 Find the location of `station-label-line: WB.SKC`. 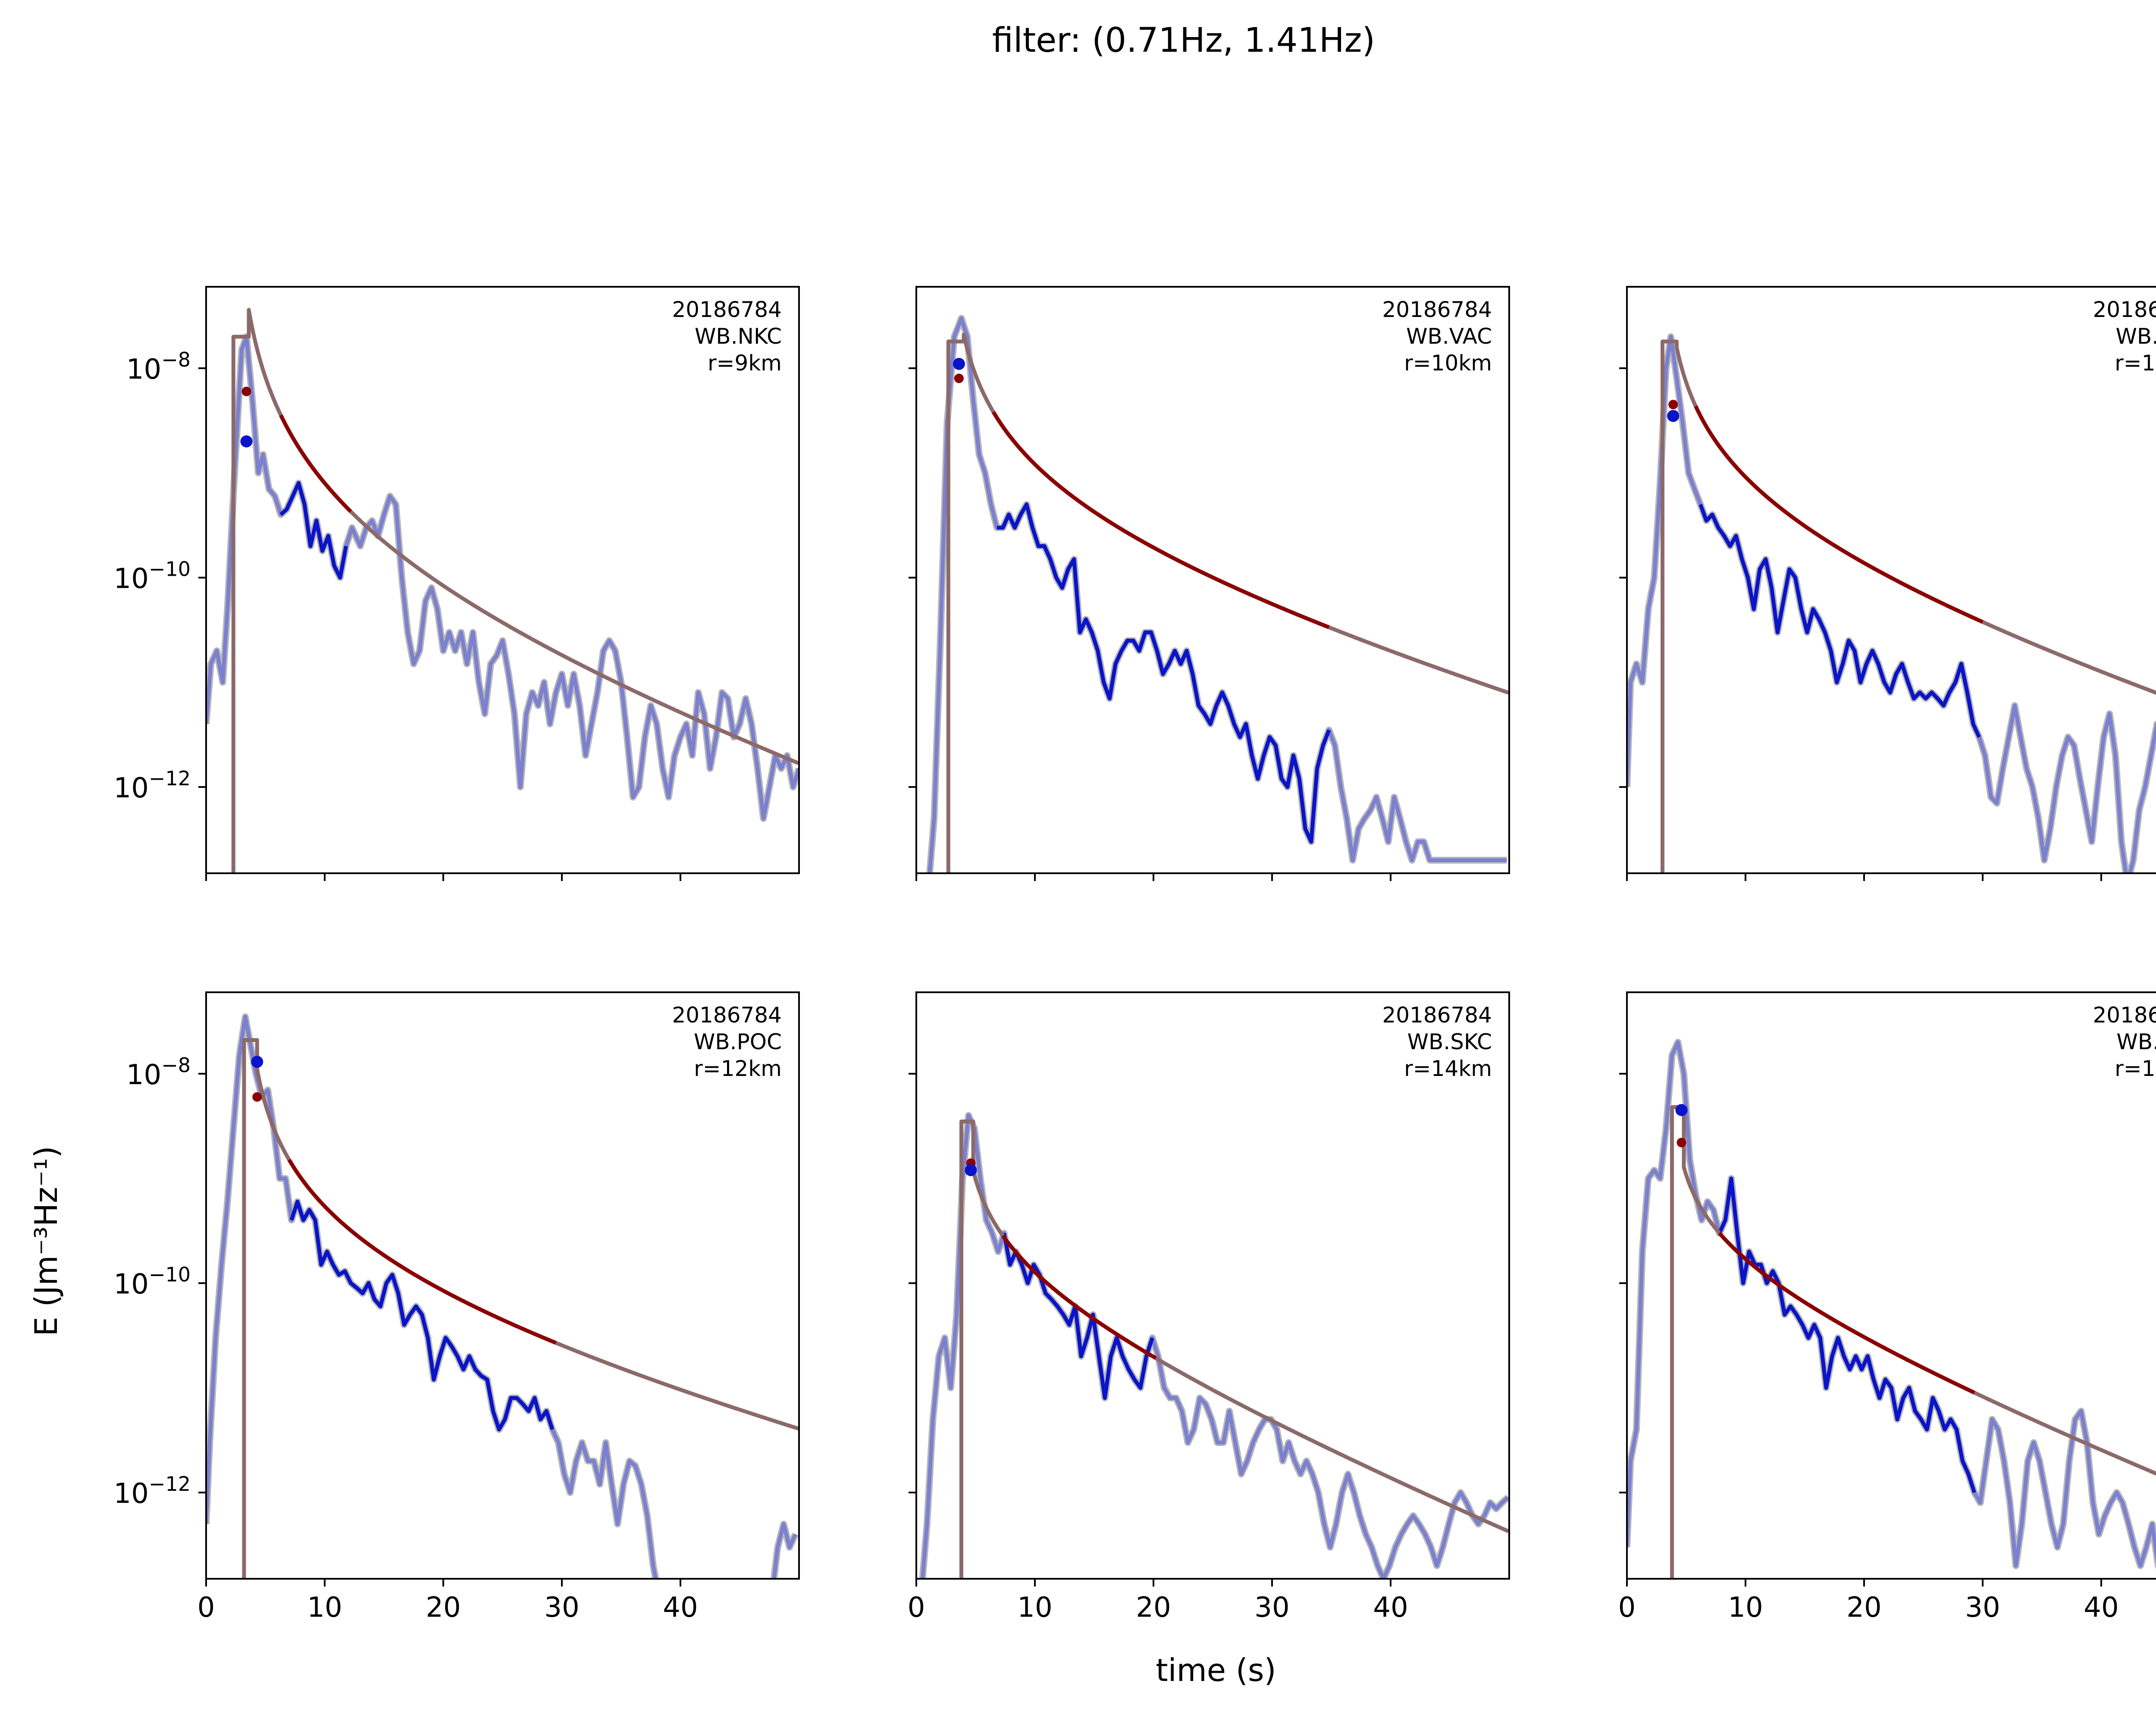

station-label-line: WB.SKC is located at coordinates (1449, 1042).